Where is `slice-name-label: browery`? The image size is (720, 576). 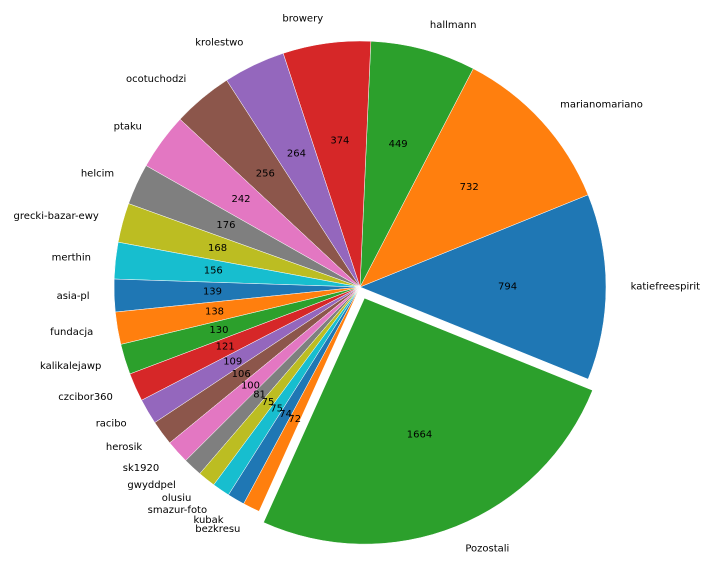
slice-name-label: browery is located at coordinates (302, 18).